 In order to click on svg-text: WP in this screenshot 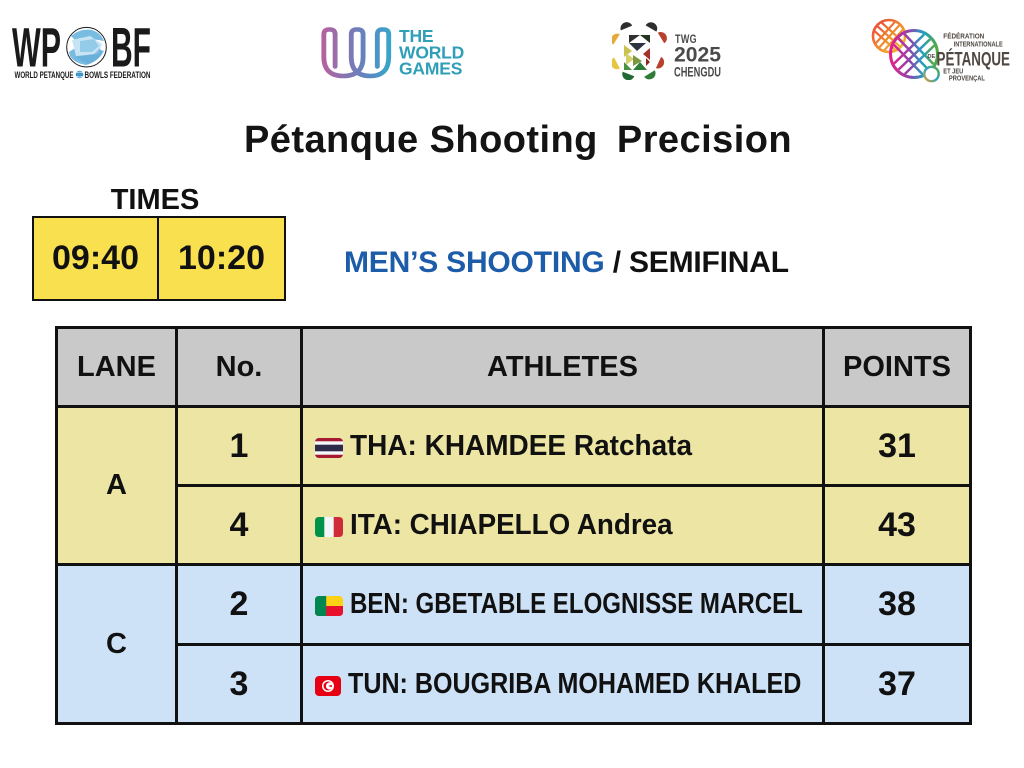, I will do `click(36, 51)`.